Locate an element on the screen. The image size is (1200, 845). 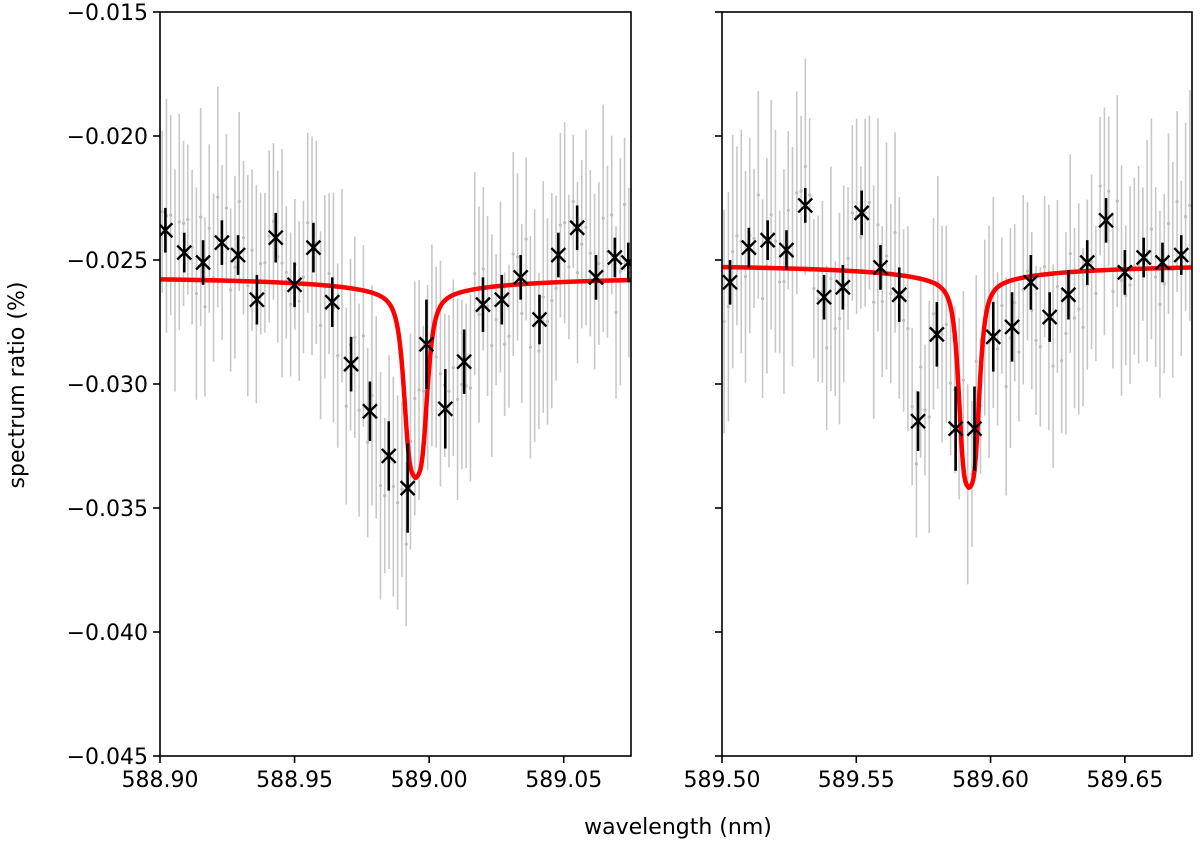
x-tick-label: 589.50 is located at coordinates (722, 780).